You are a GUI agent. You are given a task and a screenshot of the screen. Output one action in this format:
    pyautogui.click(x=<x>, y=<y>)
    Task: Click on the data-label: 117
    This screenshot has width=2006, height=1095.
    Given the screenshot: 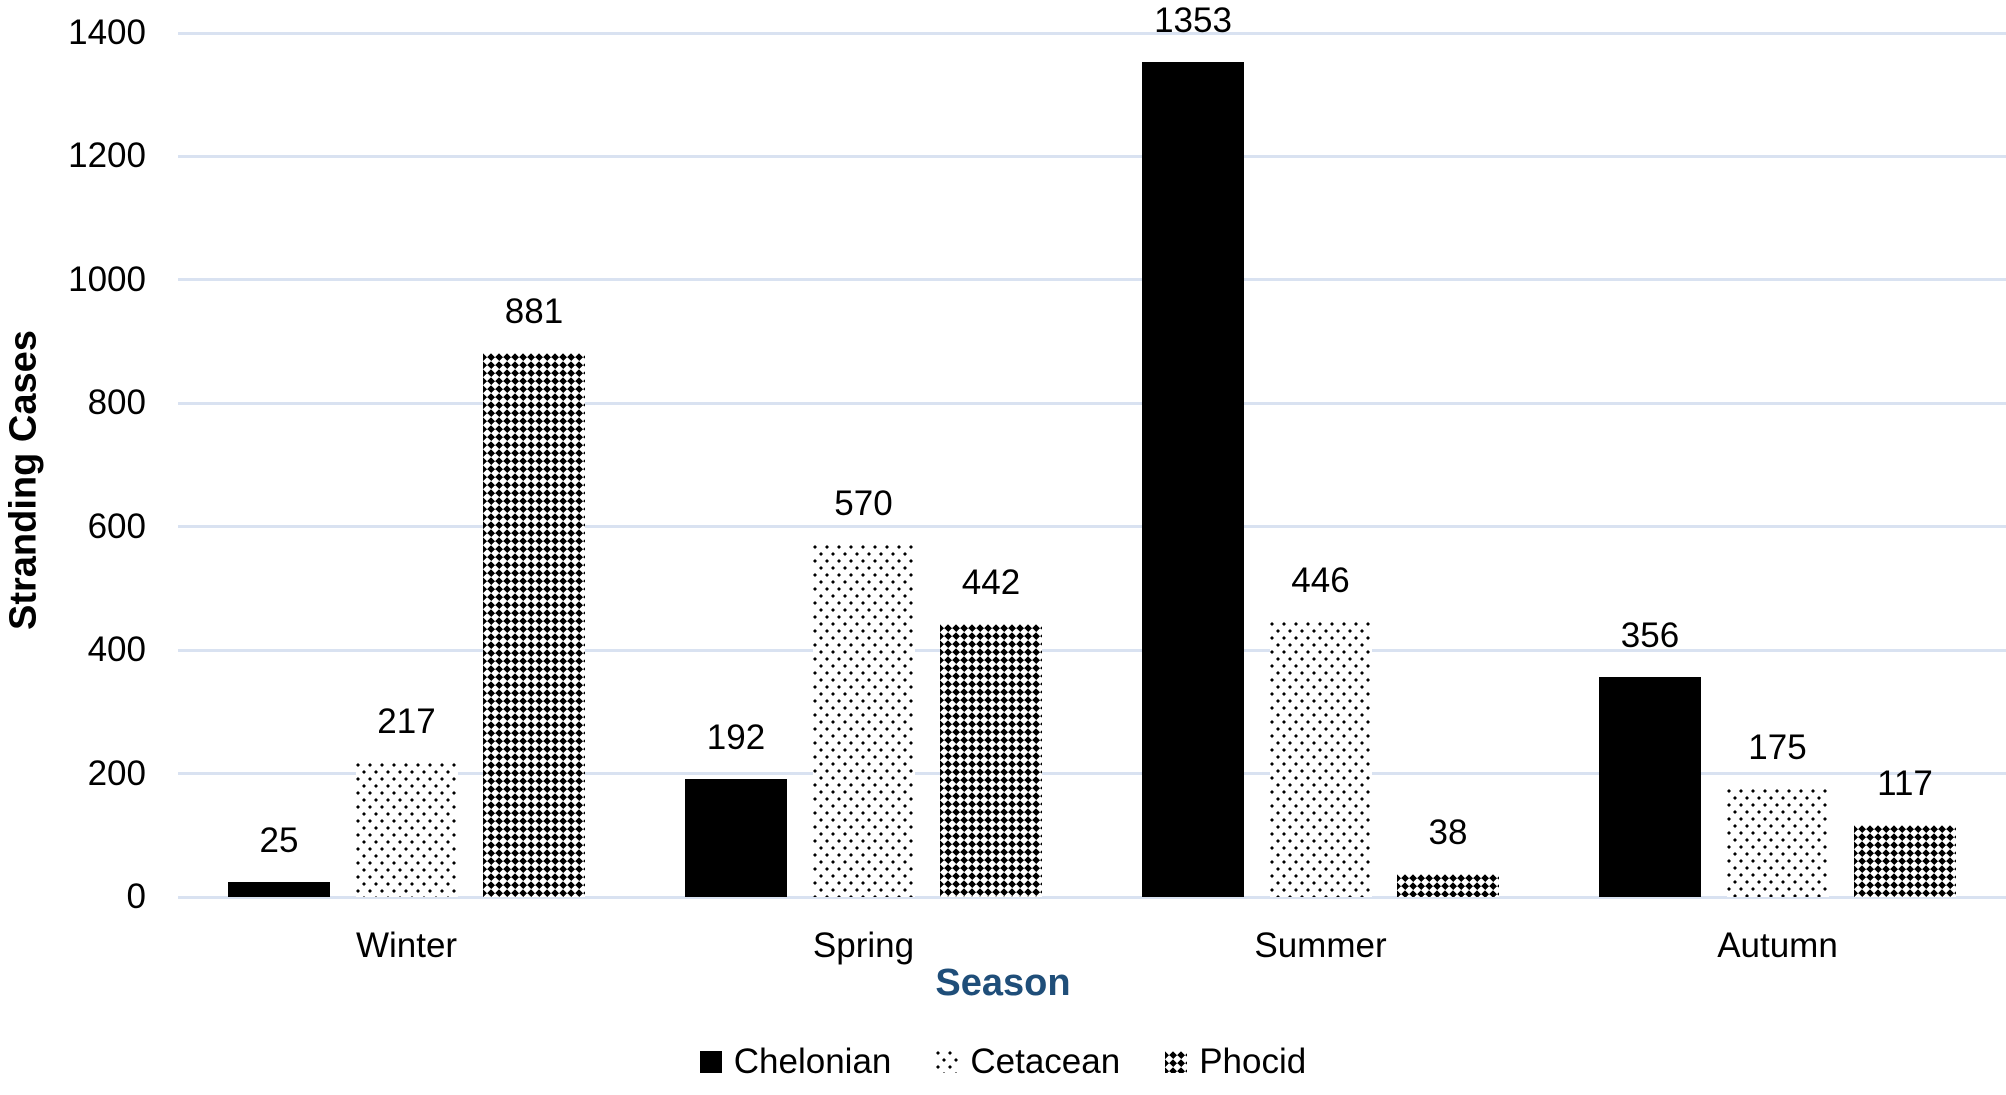 What is the action you would take?
    pyautogui.click(x=1905, y=783)
    